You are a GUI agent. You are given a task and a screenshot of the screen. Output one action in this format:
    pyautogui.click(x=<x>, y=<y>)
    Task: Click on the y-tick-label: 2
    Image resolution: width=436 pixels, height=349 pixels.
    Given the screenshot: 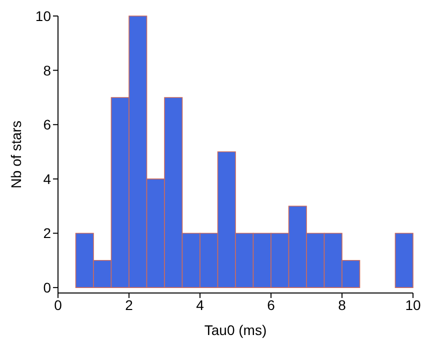 What is the action you would take?
    pyautogui.click(x=47, y=233)
    